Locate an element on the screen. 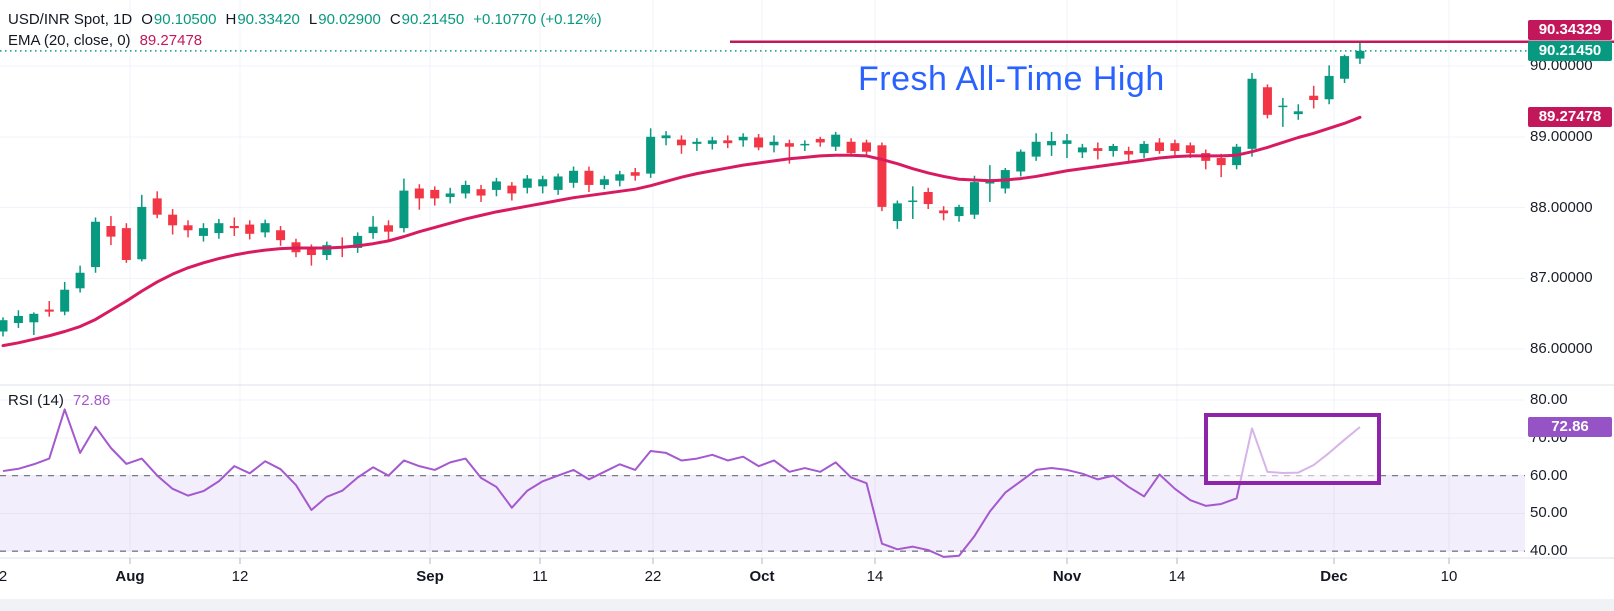  time-axis-label: Nov is located at coordinates (1067, 576).